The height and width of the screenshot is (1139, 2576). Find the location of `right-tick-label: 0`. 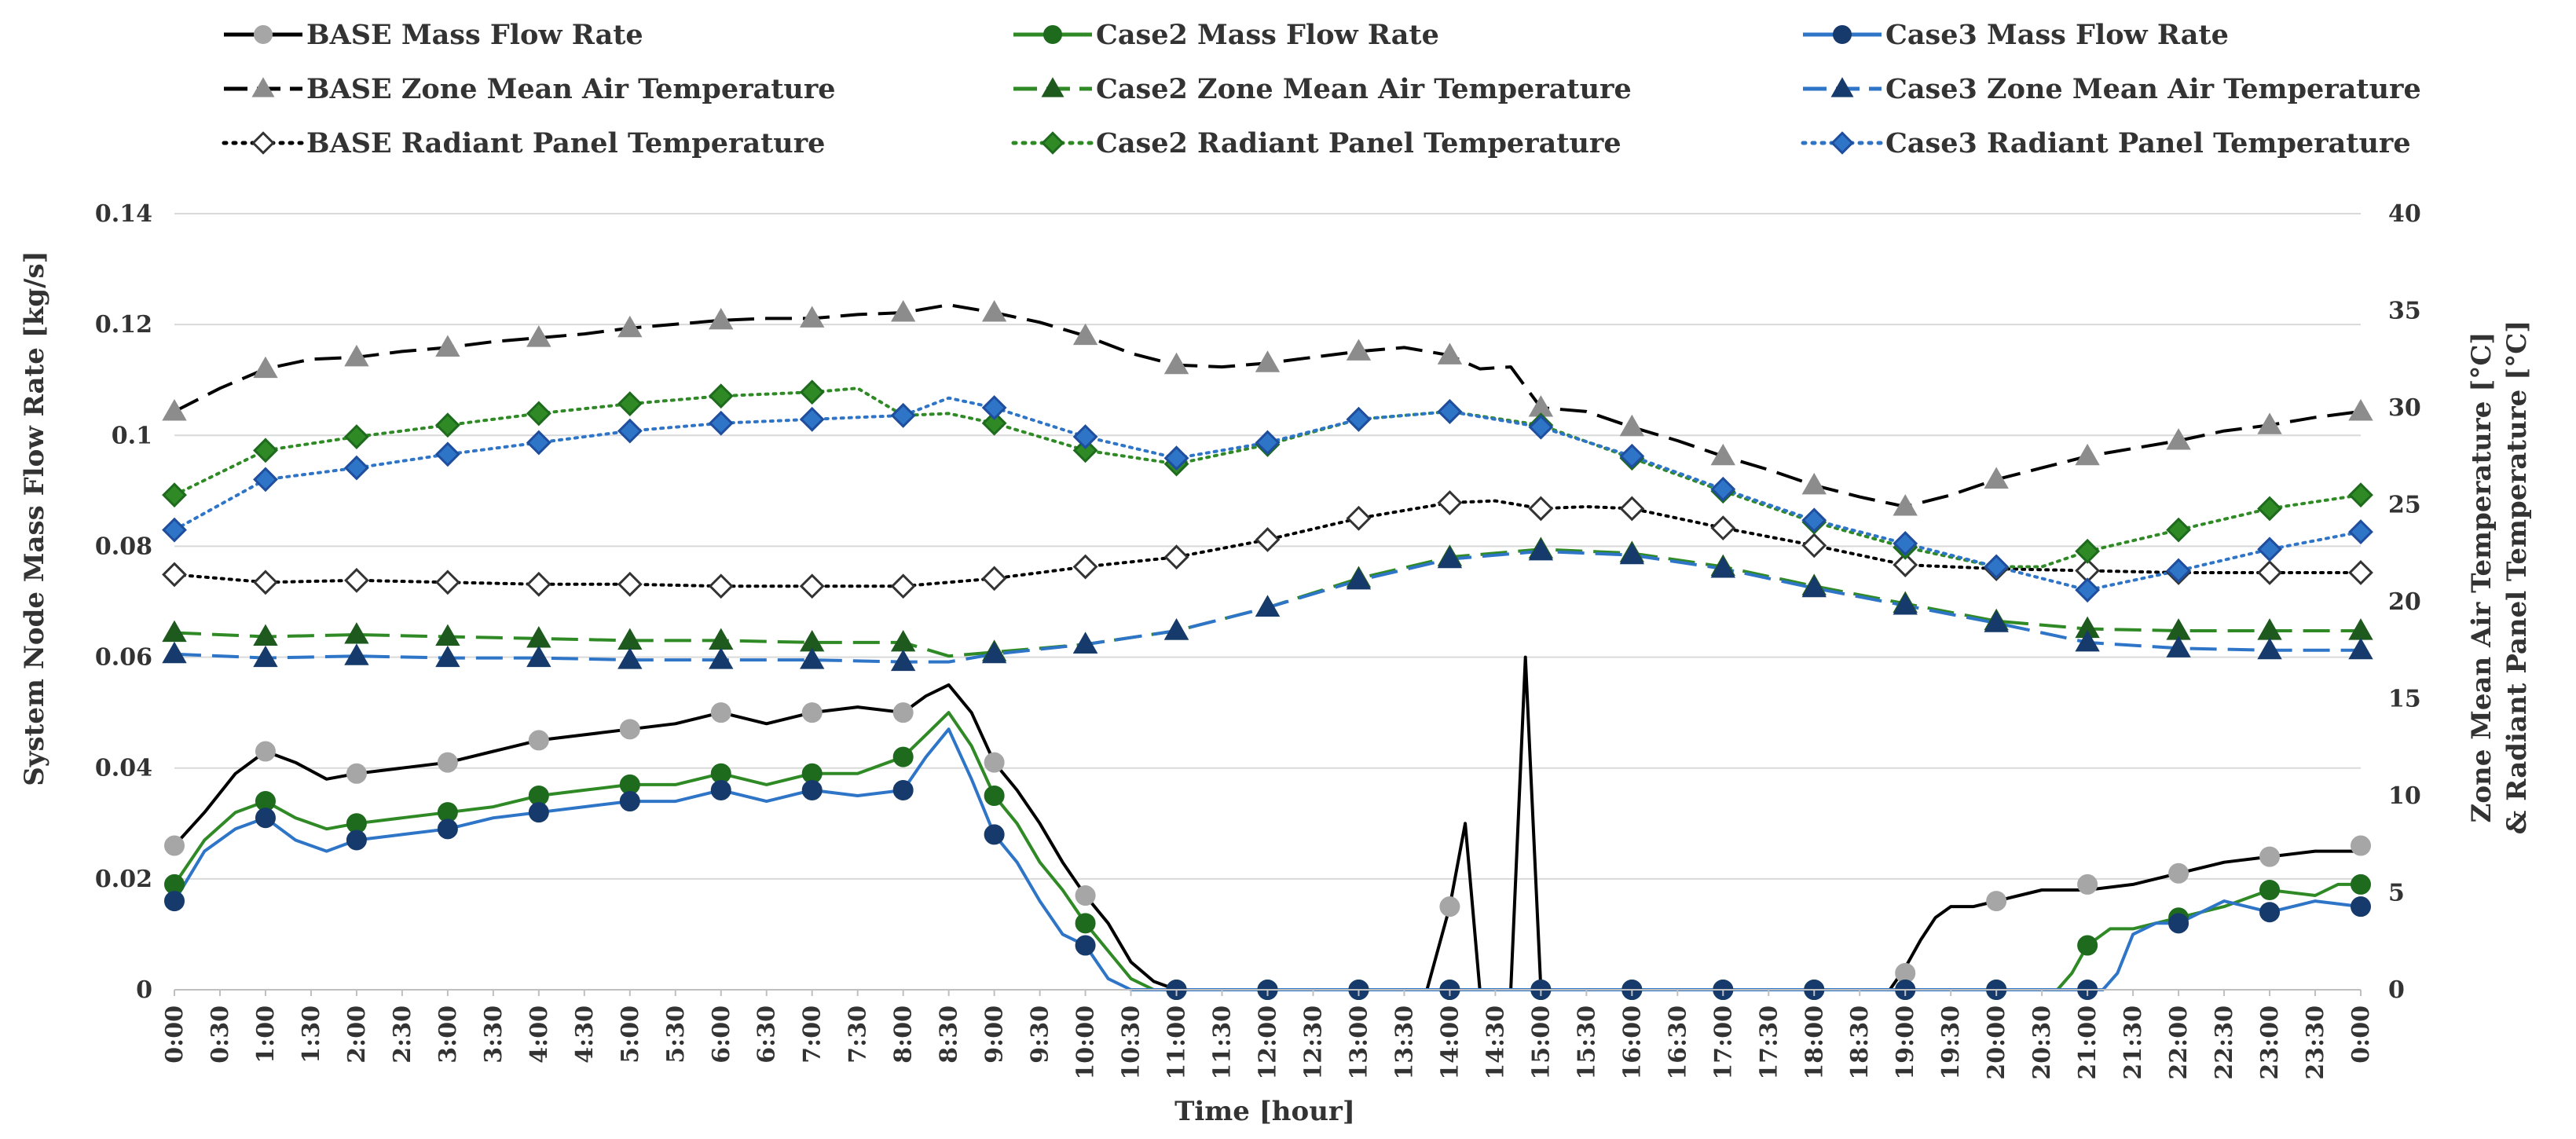

right-tick-label: 0 is located at coordinates (2396, 990).